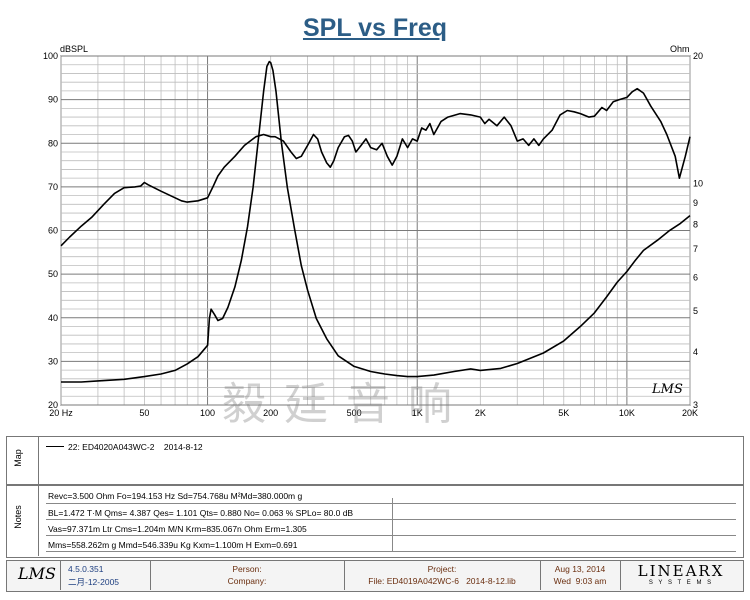 This screenshot has height=600, width=750. Describe the element at coordinates (695, 225) in the screenshot. I see `y2-tick-label: 8` at that location.